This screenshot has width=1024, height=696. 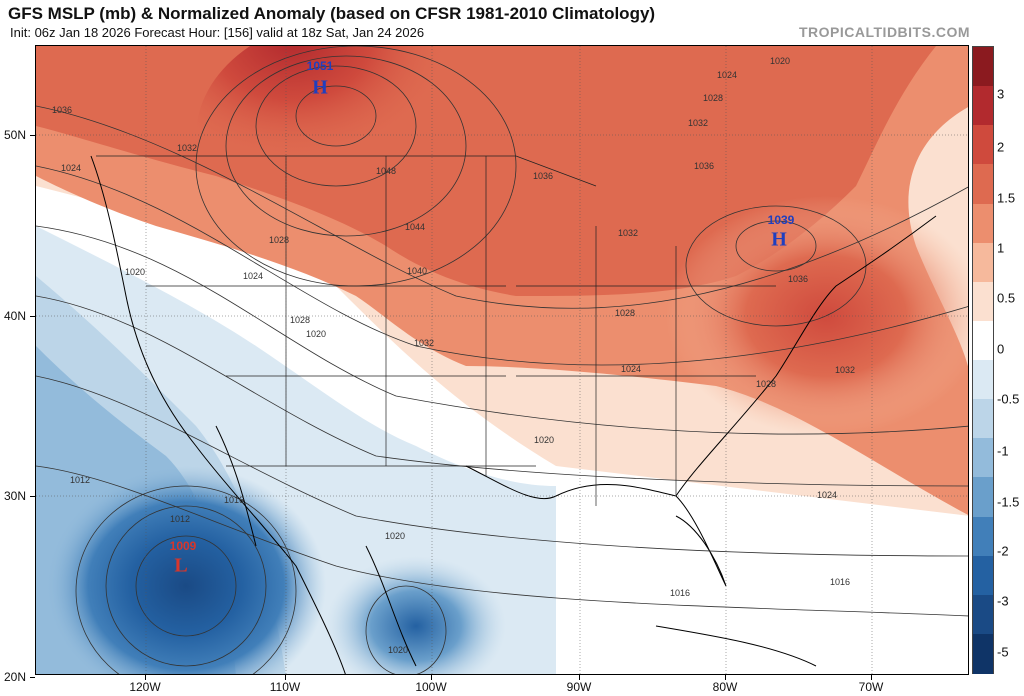 What do you see at coordinates (183, 546) in the screenshot?
I see `pressure-center-value: 1009` at bounding box center [183, 546].